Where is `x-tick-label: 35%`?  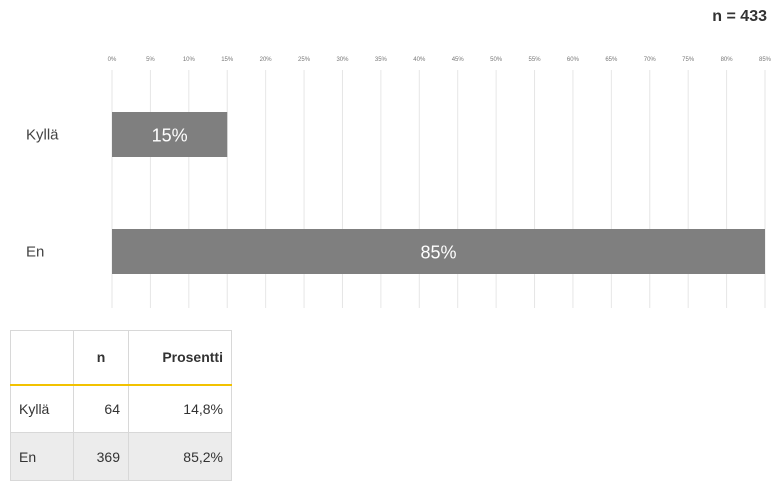
x-tick-label: 35% is located at coordinates (381, 60).